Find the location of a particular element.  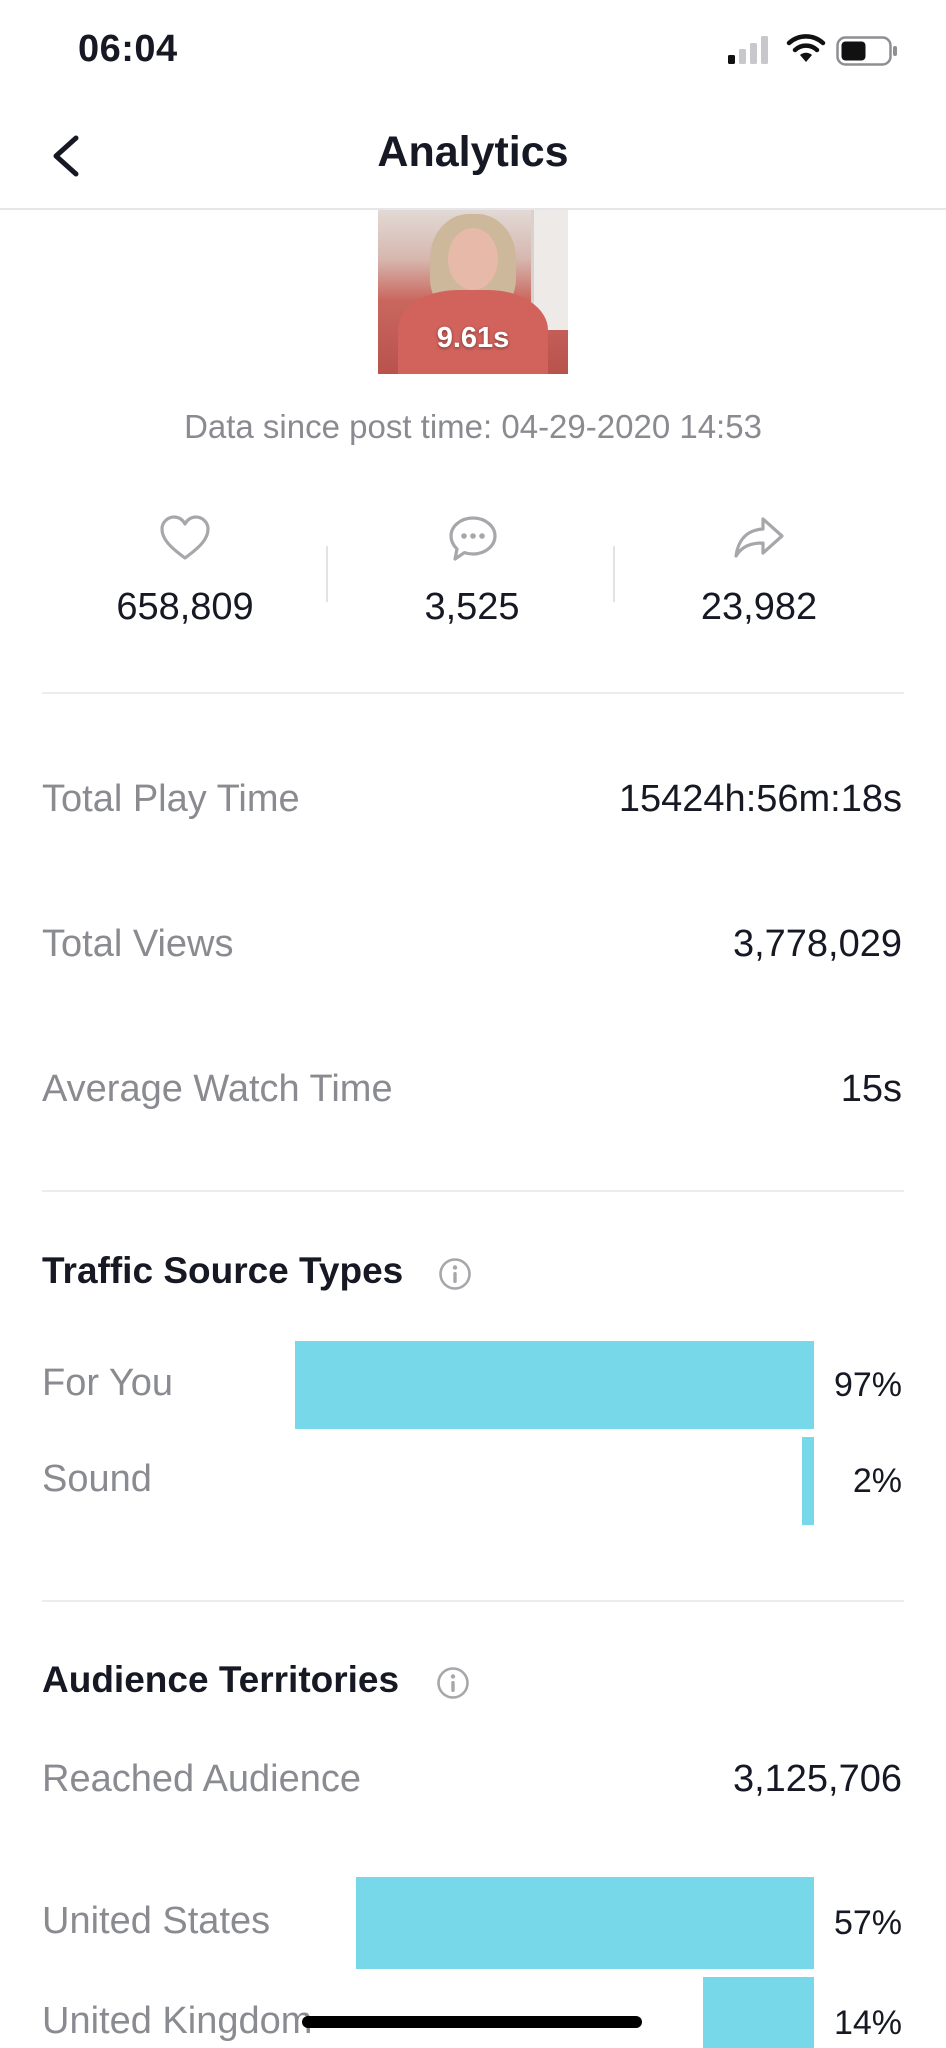

traffic-source-label: For You is located at coordinates (107, 1383).